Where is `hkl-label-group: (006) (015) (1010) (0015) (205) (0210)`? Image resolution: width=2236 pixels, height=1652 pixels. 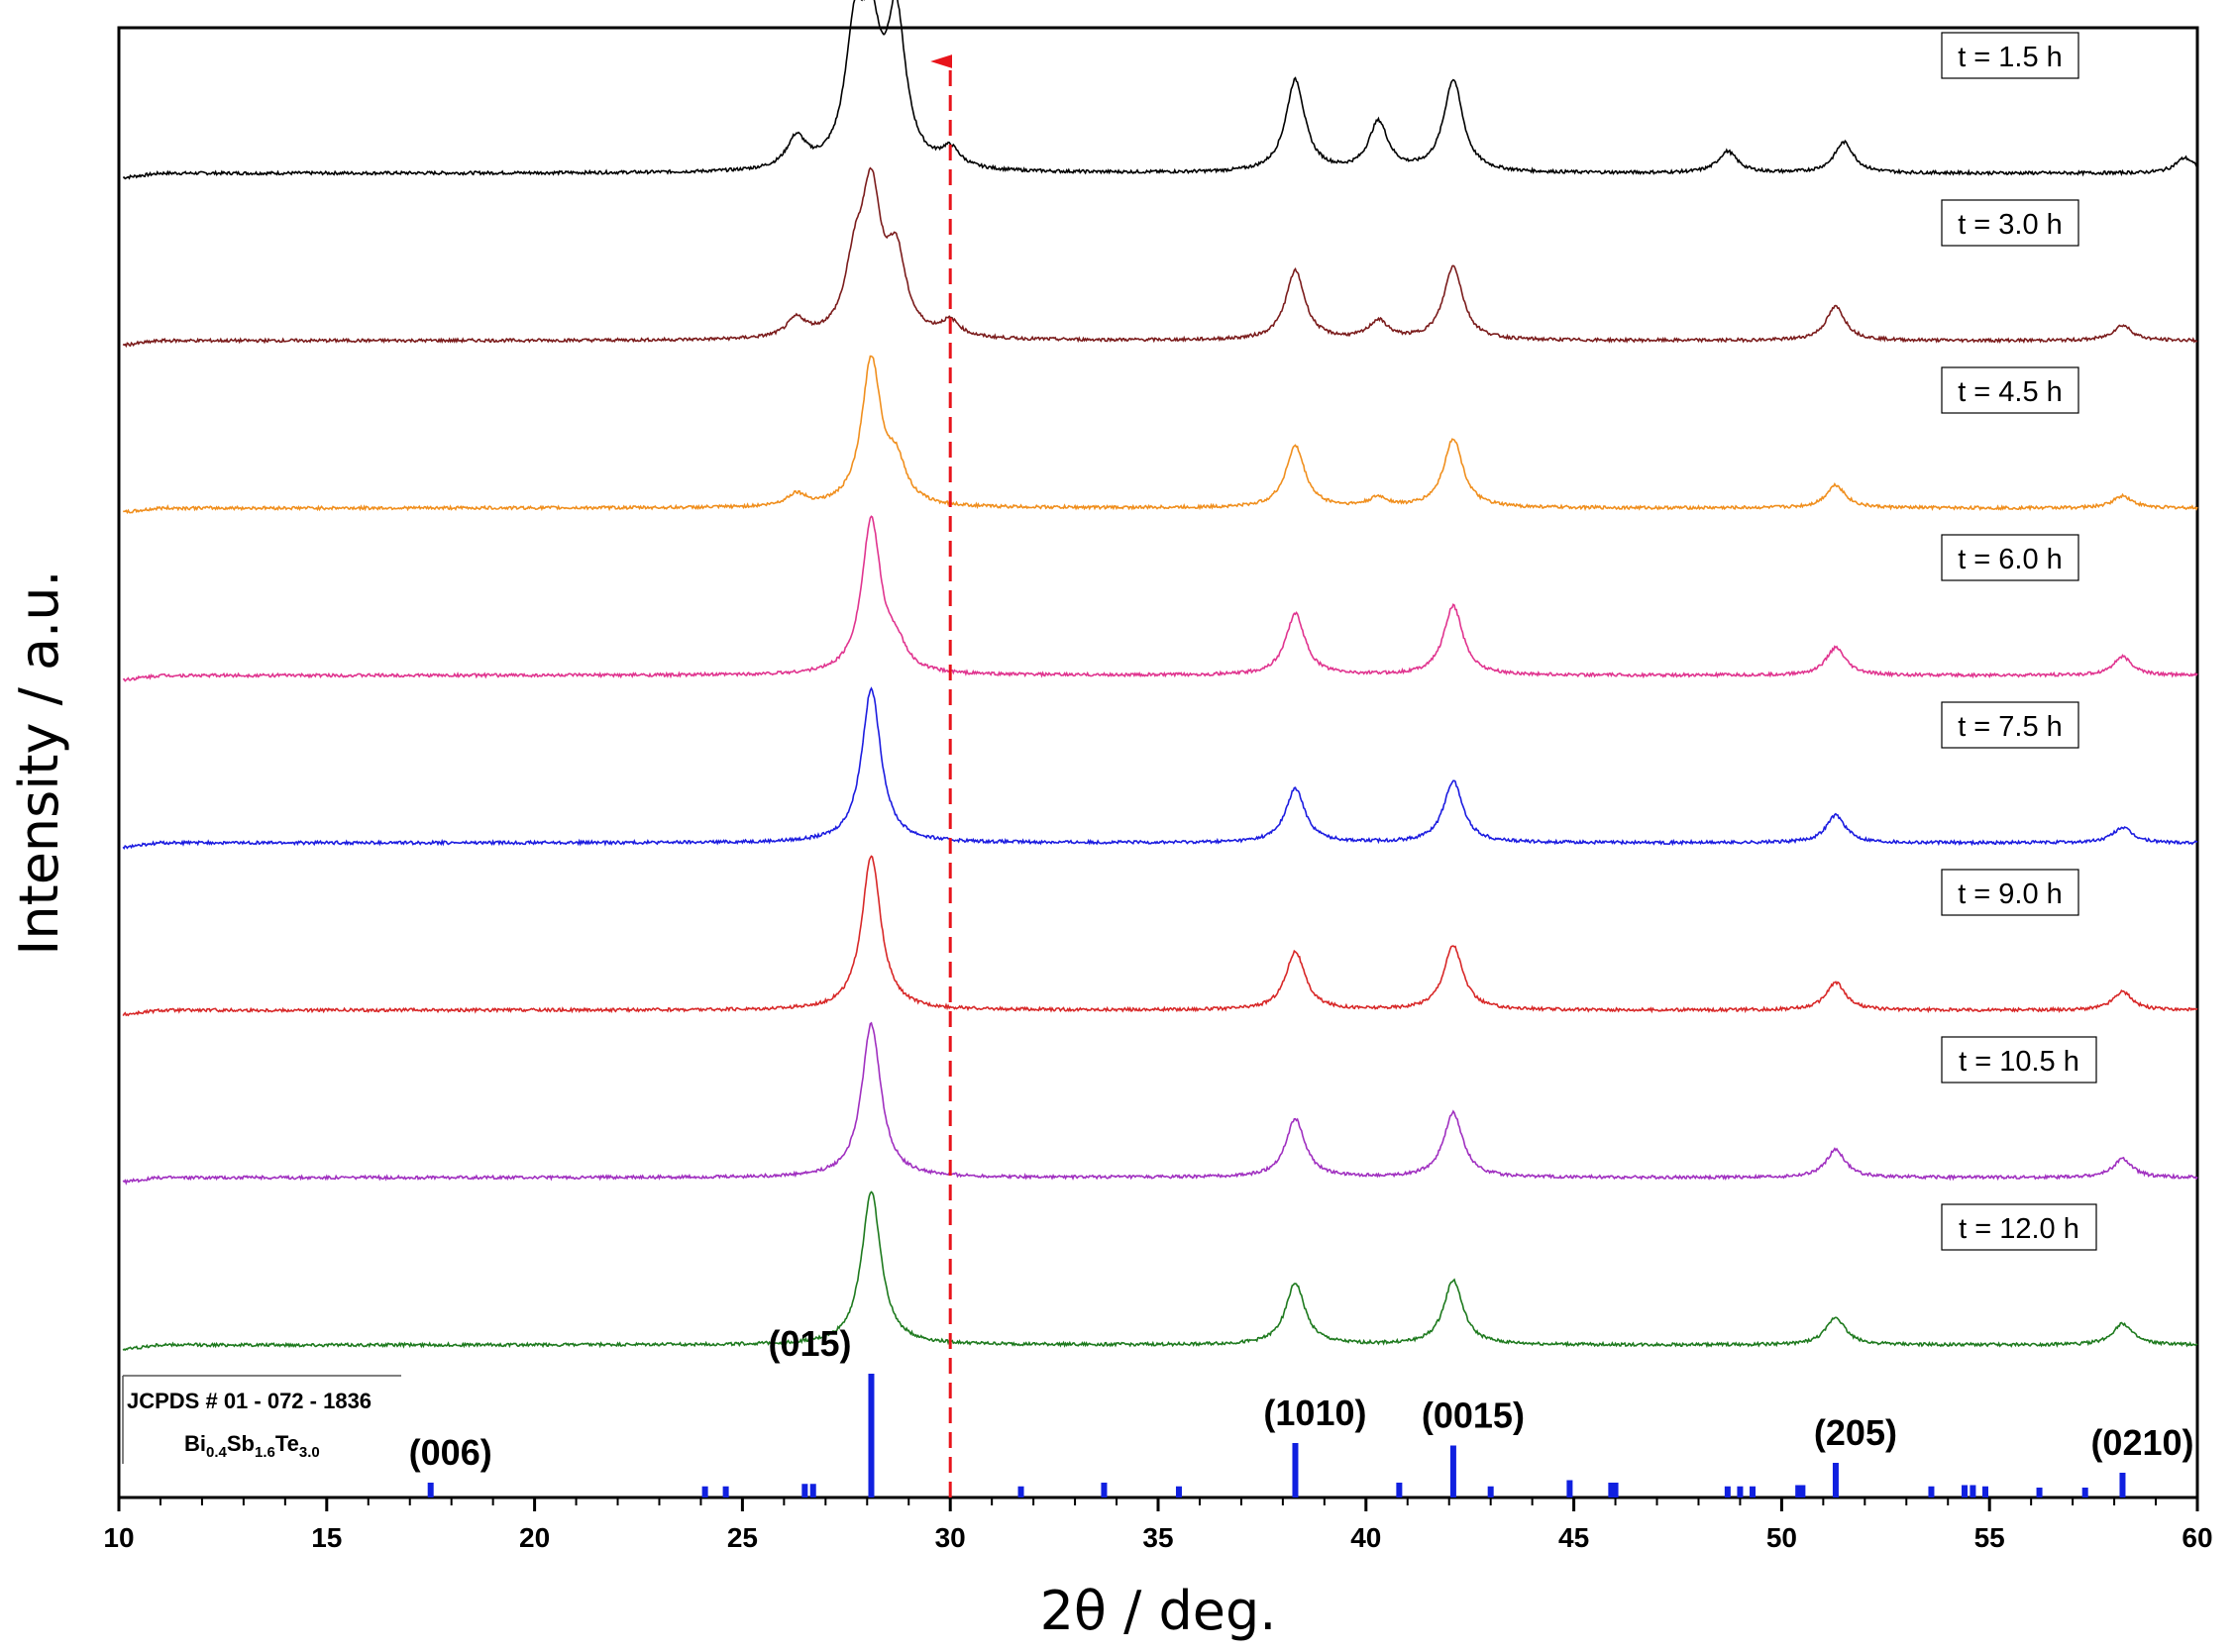
hkl-label-group: (006) (015) (1010) (0015) (205) (0210) is located at coordinates (1302, 1398).